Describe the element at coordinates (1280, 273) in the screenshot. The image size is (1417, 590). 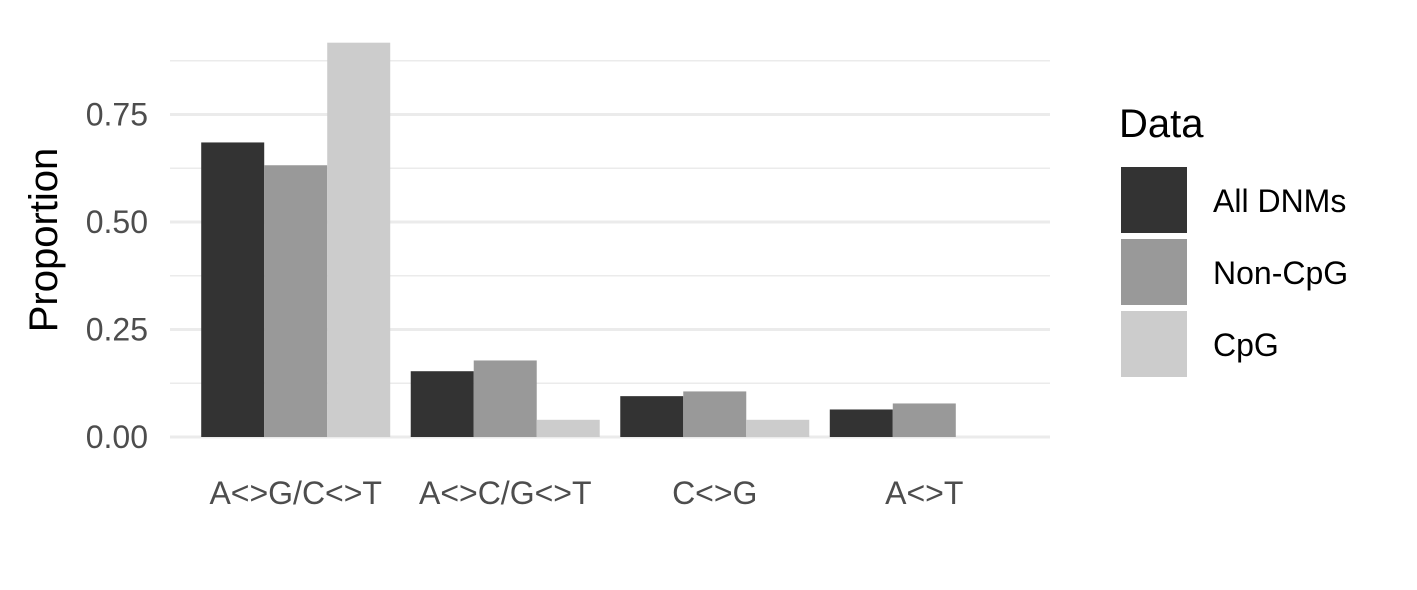
I see `legend-label: Non-CpG` at that location.